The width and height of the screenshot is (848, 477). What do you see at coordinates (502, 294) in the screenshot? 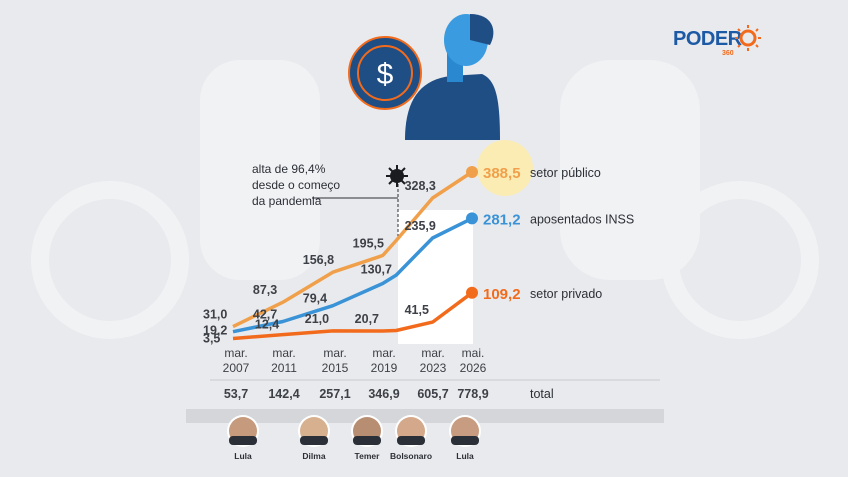
I see `end-value-label: 109,2` at bounding box center [502, 294].